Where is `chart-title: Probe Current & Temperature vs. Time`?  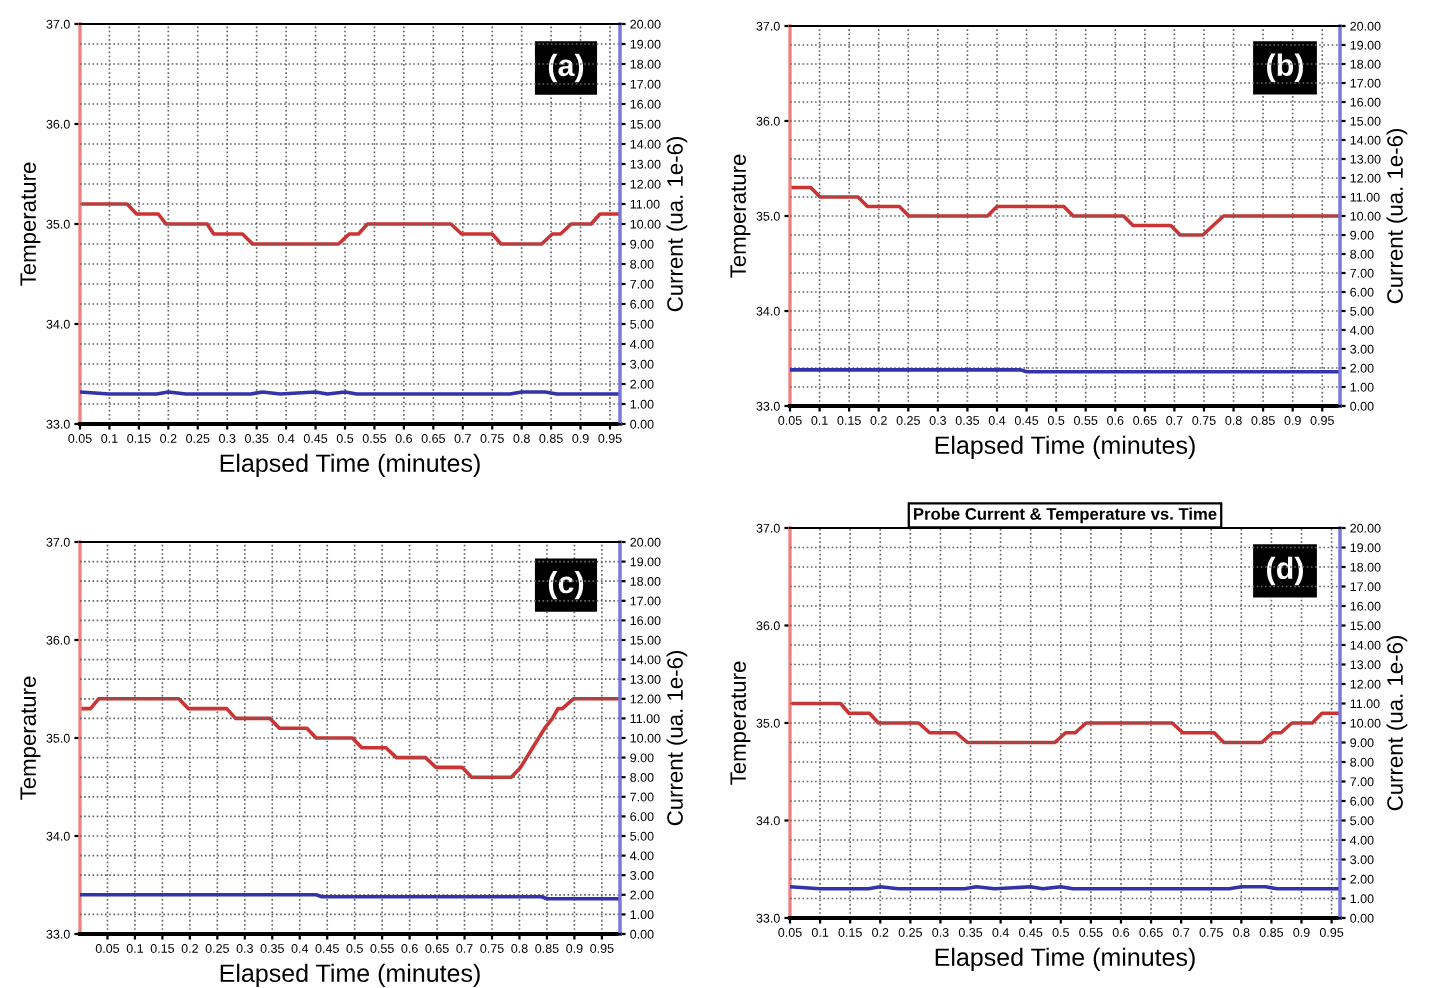 chart-title: Probe Current & Temperature vs. Time is located at coordinates (1065, 515).